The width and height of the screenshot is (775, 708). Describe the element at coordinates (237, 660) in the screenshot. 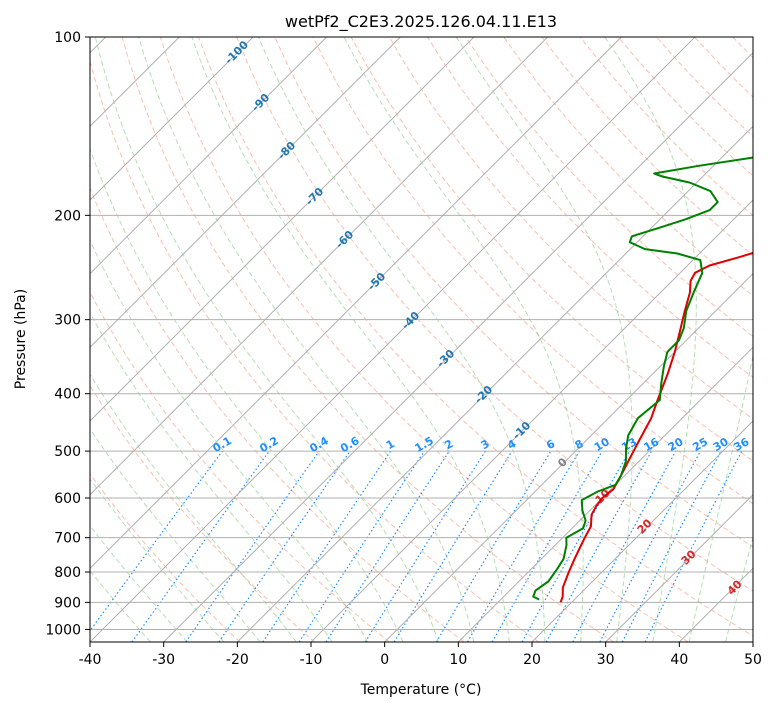

I see `x-tick-label: -20` at that location.